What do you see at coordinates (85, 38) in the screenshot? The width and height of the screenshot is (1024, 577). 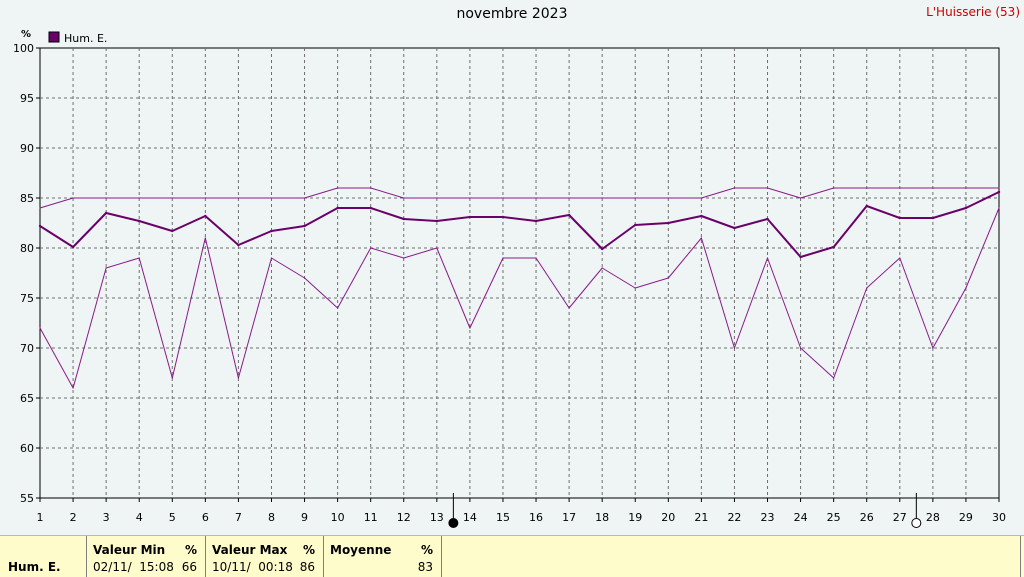 I see `legend-label: Hum. E.` at bounding box center [85, 38].